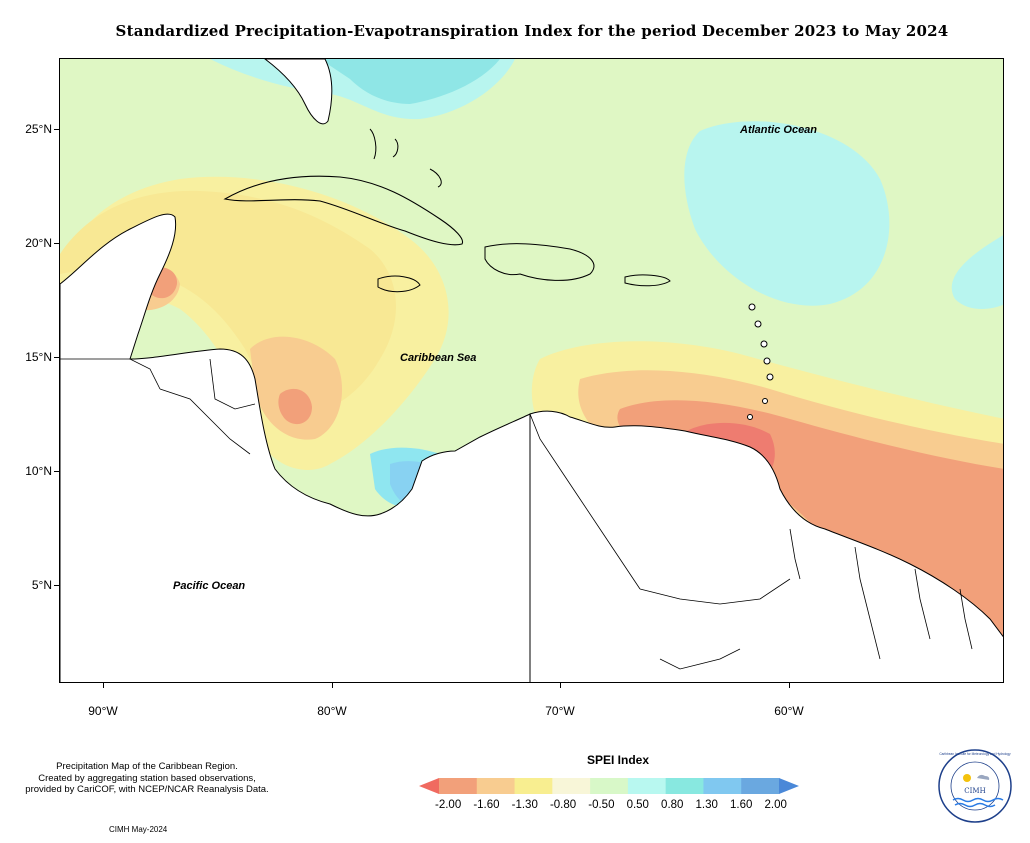  What do you see at coordinates (209, 586) in the screenshot?
I see `pacific-ocean-label: Pacific Ocean` at bounding box center [209, 586].